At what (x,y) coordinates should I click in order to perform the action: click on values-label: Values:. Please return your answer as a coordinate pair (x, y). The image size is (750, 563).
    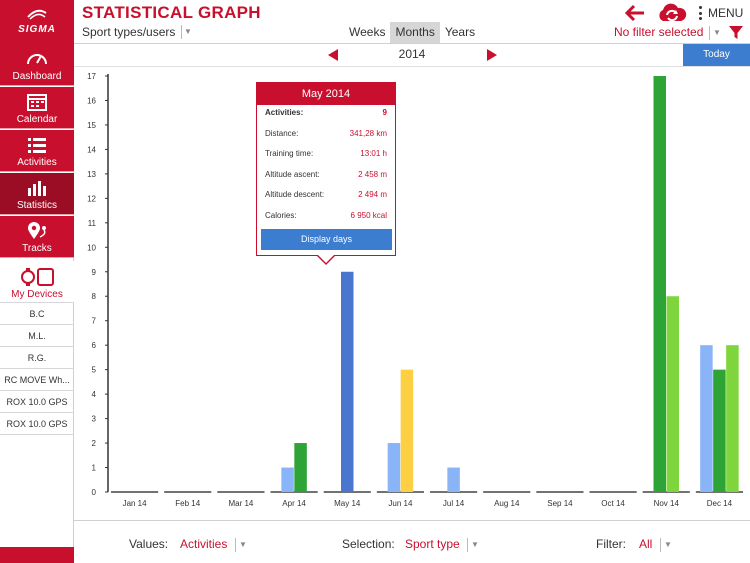
    Looking at the image, I should click on (149, 544).